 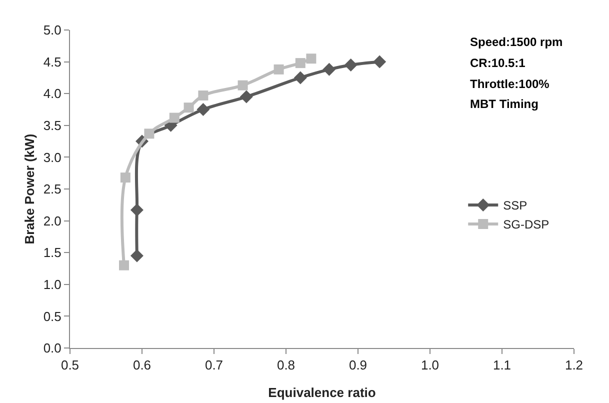 I want to click on y-tick-label: 1.0, so click(x=52, y=284).